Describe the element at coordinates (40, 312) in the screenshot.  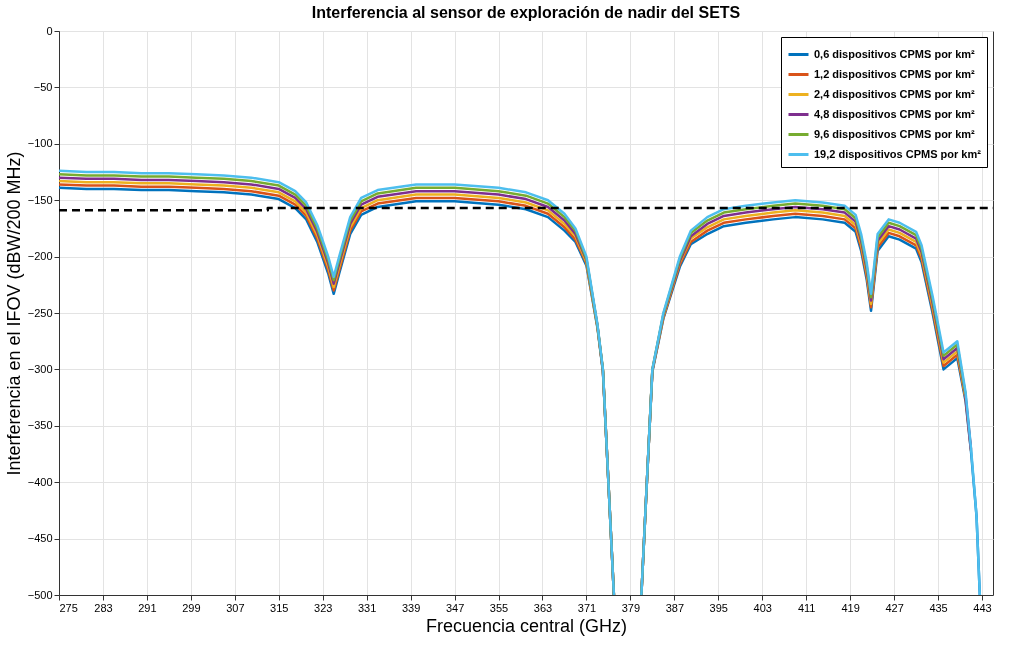
I see `y-tick-label: −250` at that location.